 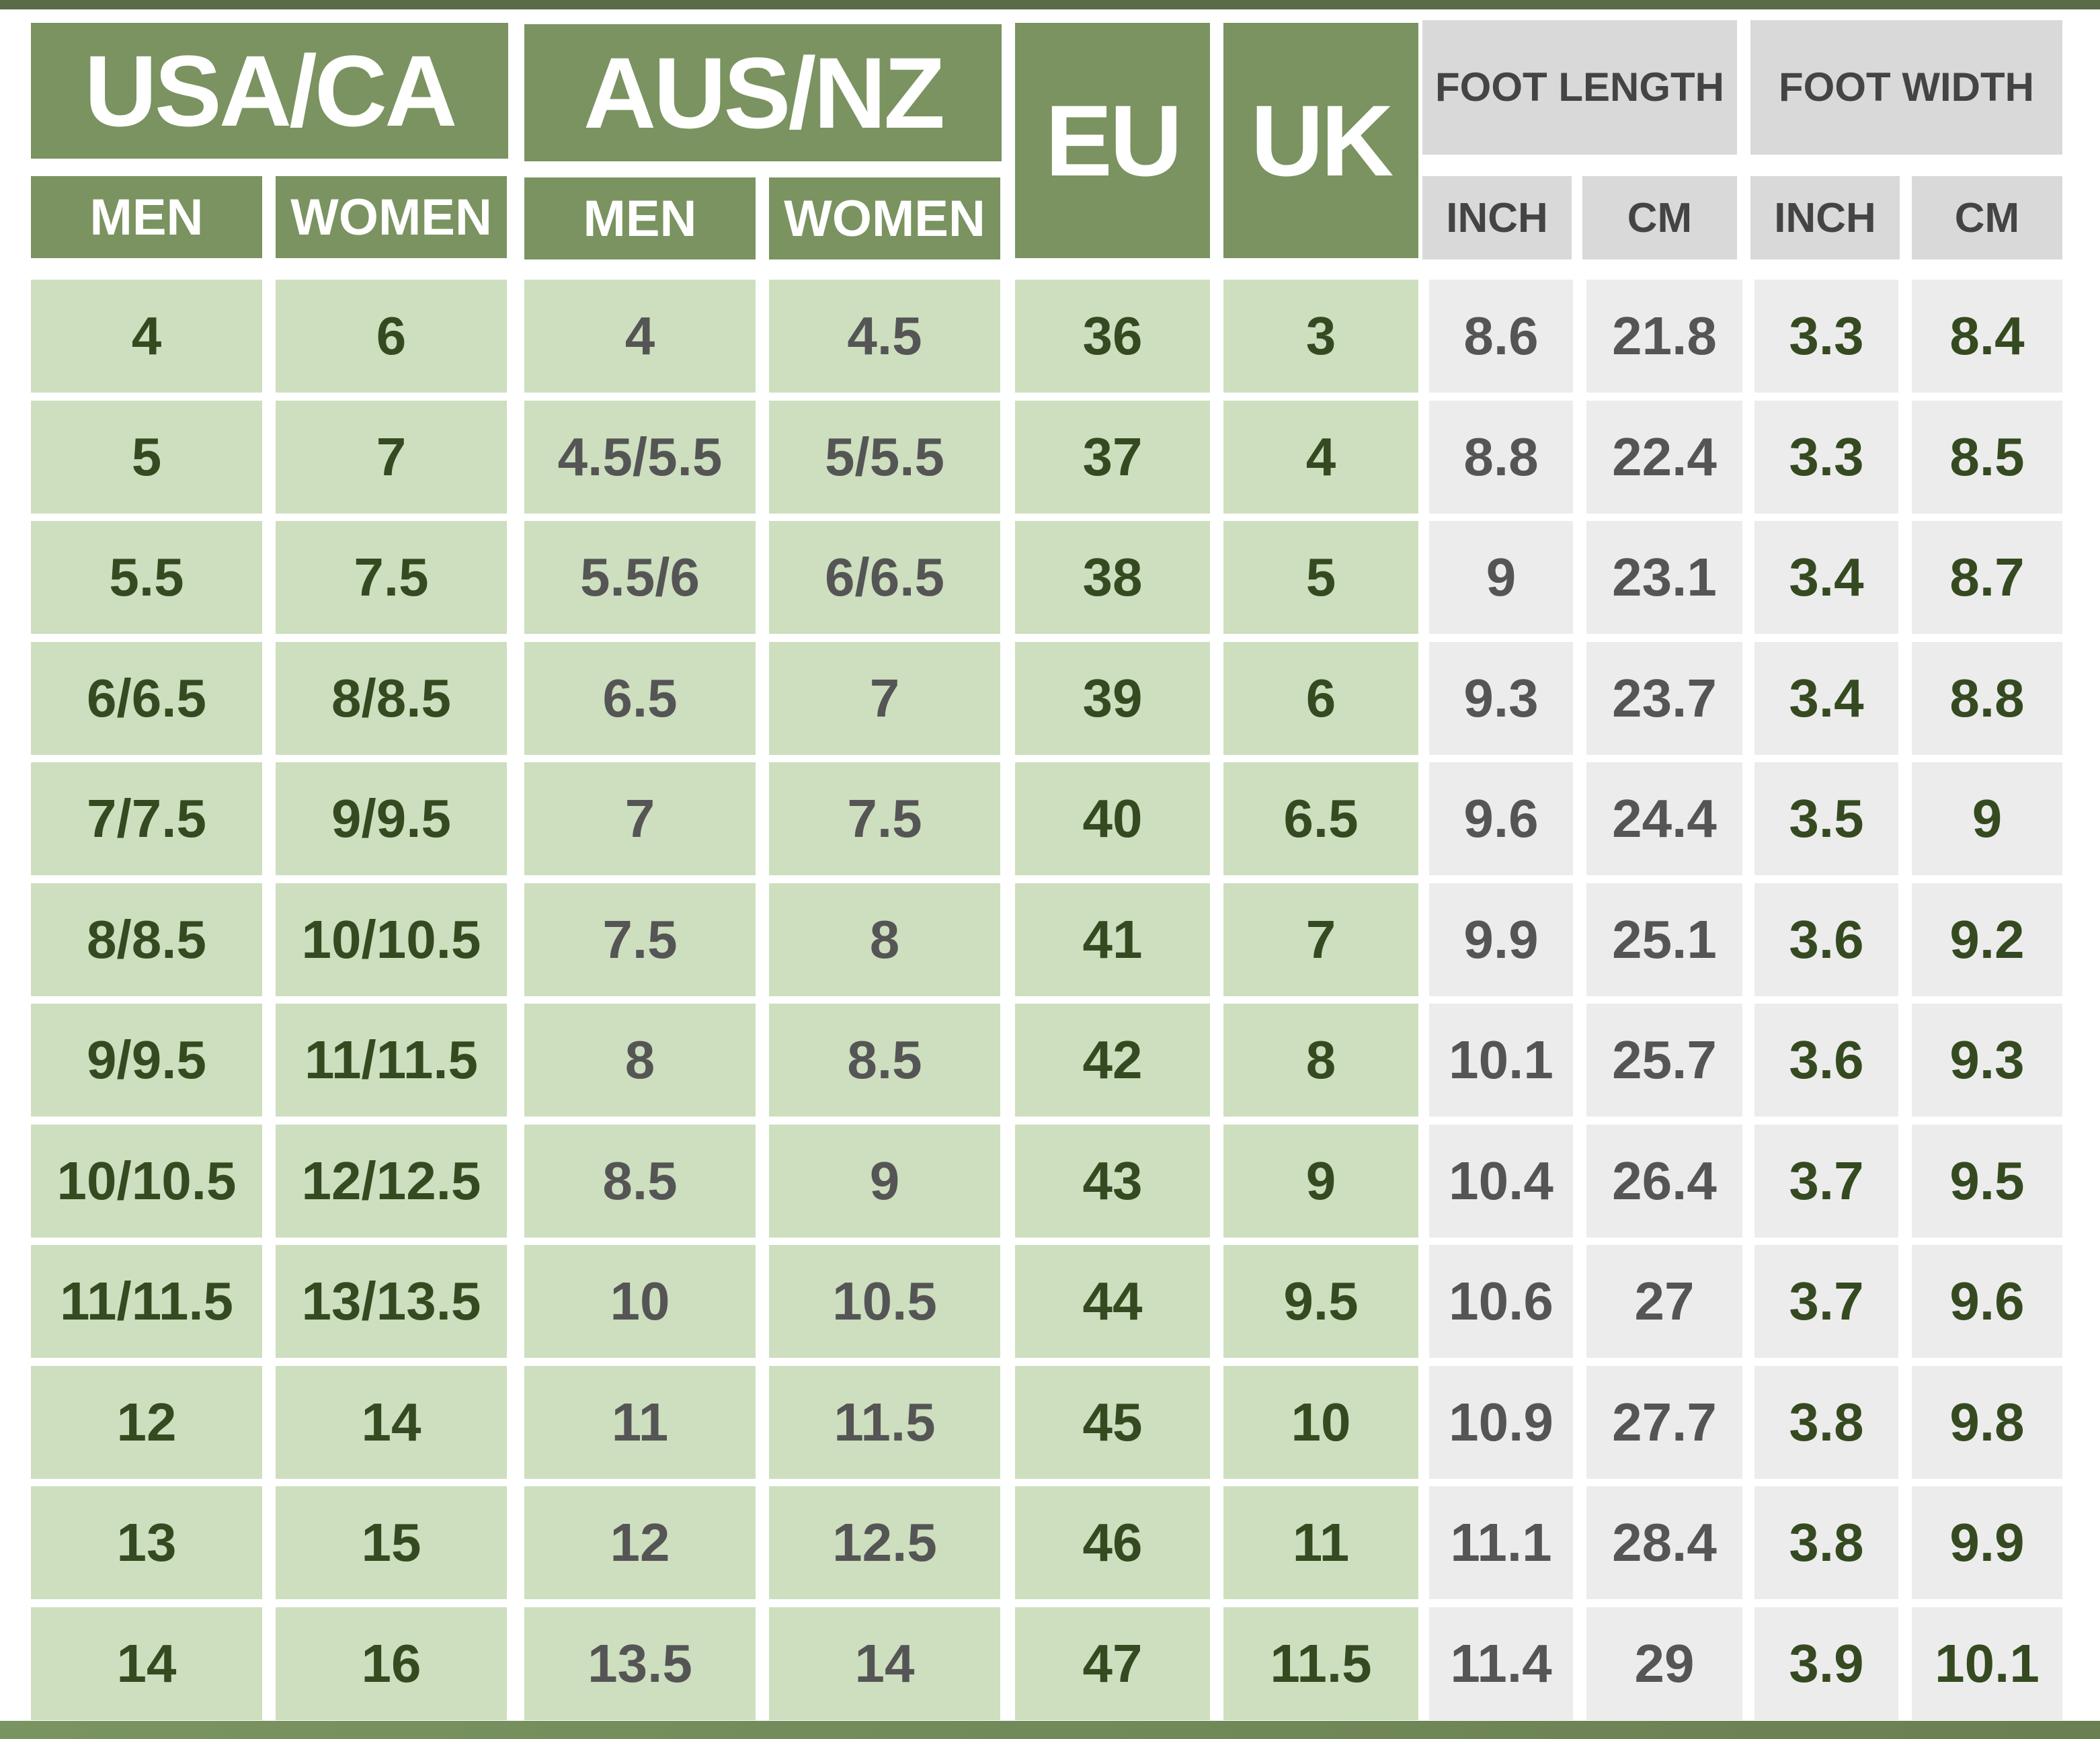 I want to click on cell-width-cm: 8.5, so click(x=1987, y=457).